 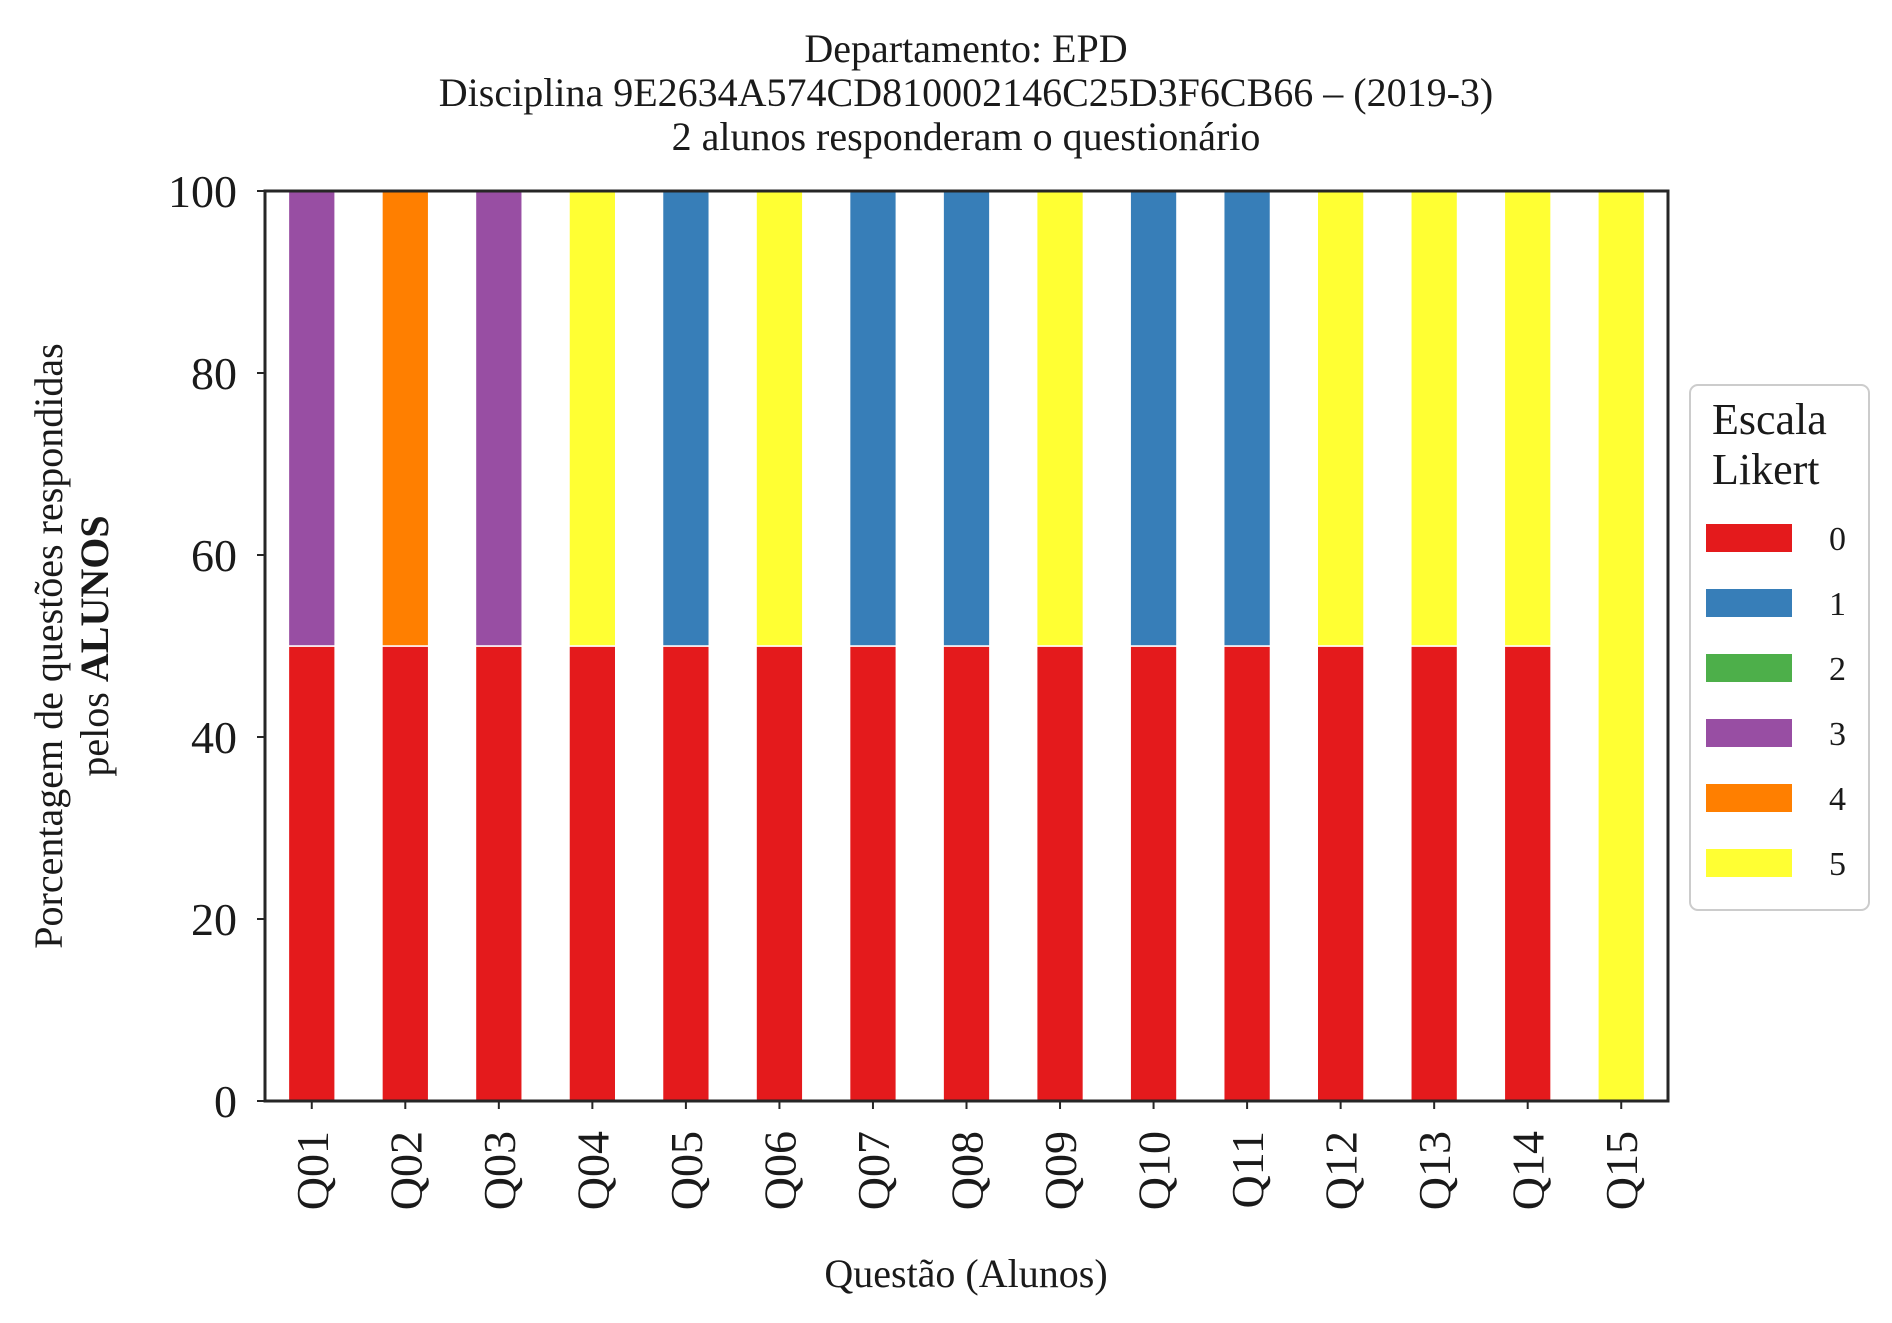 I want to click on legend-label-3: 3, so click(x=1837, y=734).